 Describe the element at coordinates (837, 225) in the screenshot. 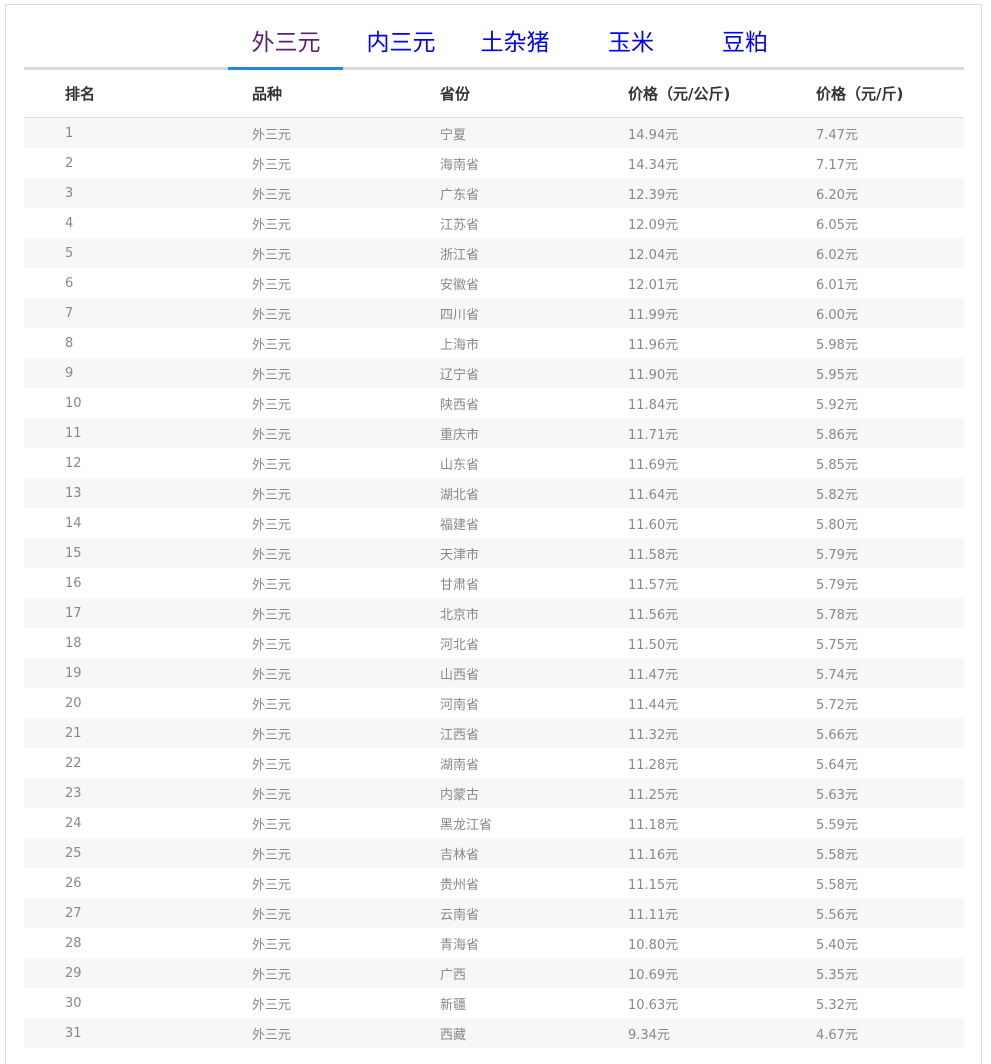

I see `price-jin-cell: 6.05元` at that location.